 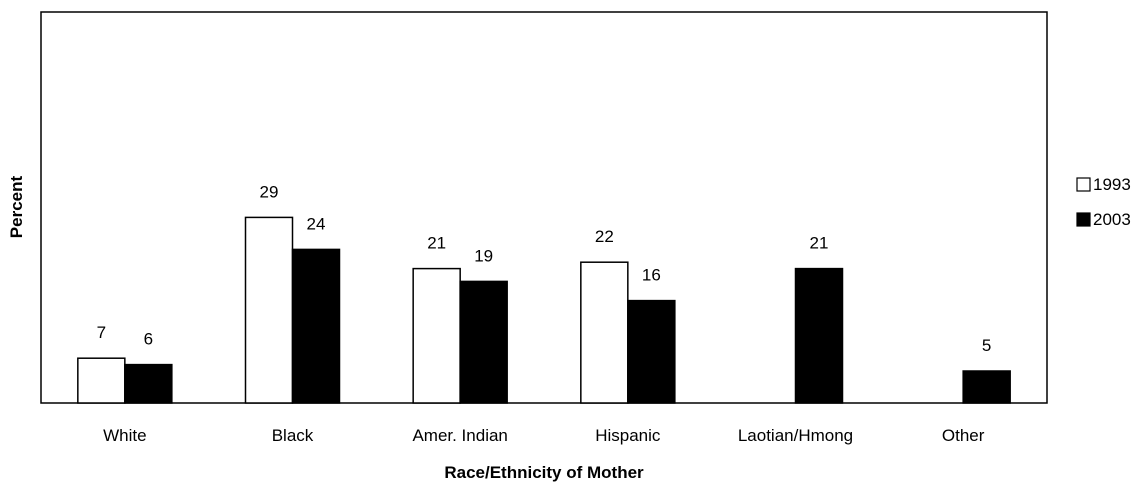 What do you see at coordinates (628, 435) in the screenshot?
I see `x-tick-label: Hispanic` at bounding box center [628, 435].